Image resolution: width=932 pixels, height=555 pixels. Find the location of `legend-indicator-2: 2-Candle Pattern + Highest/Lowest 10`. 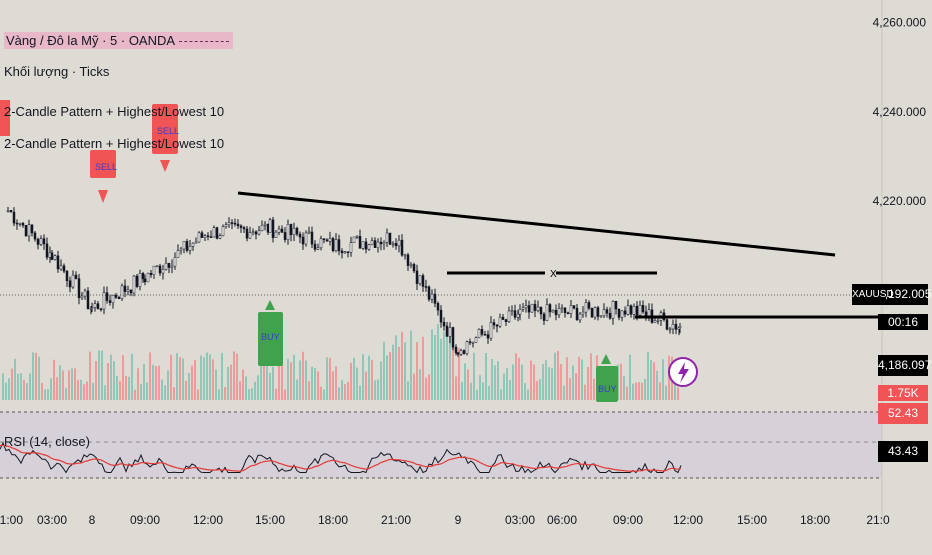

legend-indicator-2: 2-Candle Pattern + Highest/Lowest 10 is located at coordinates (114, 143).